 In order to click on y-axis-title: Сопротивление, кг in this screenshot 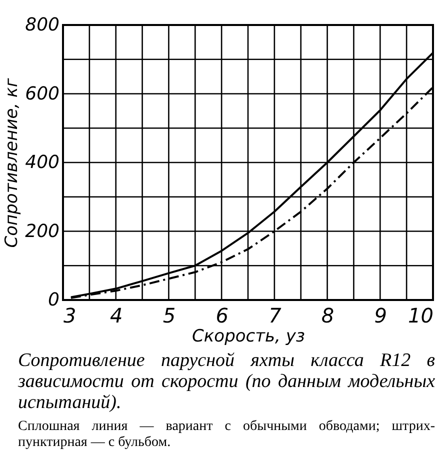, I will do `click(12, 163)`.